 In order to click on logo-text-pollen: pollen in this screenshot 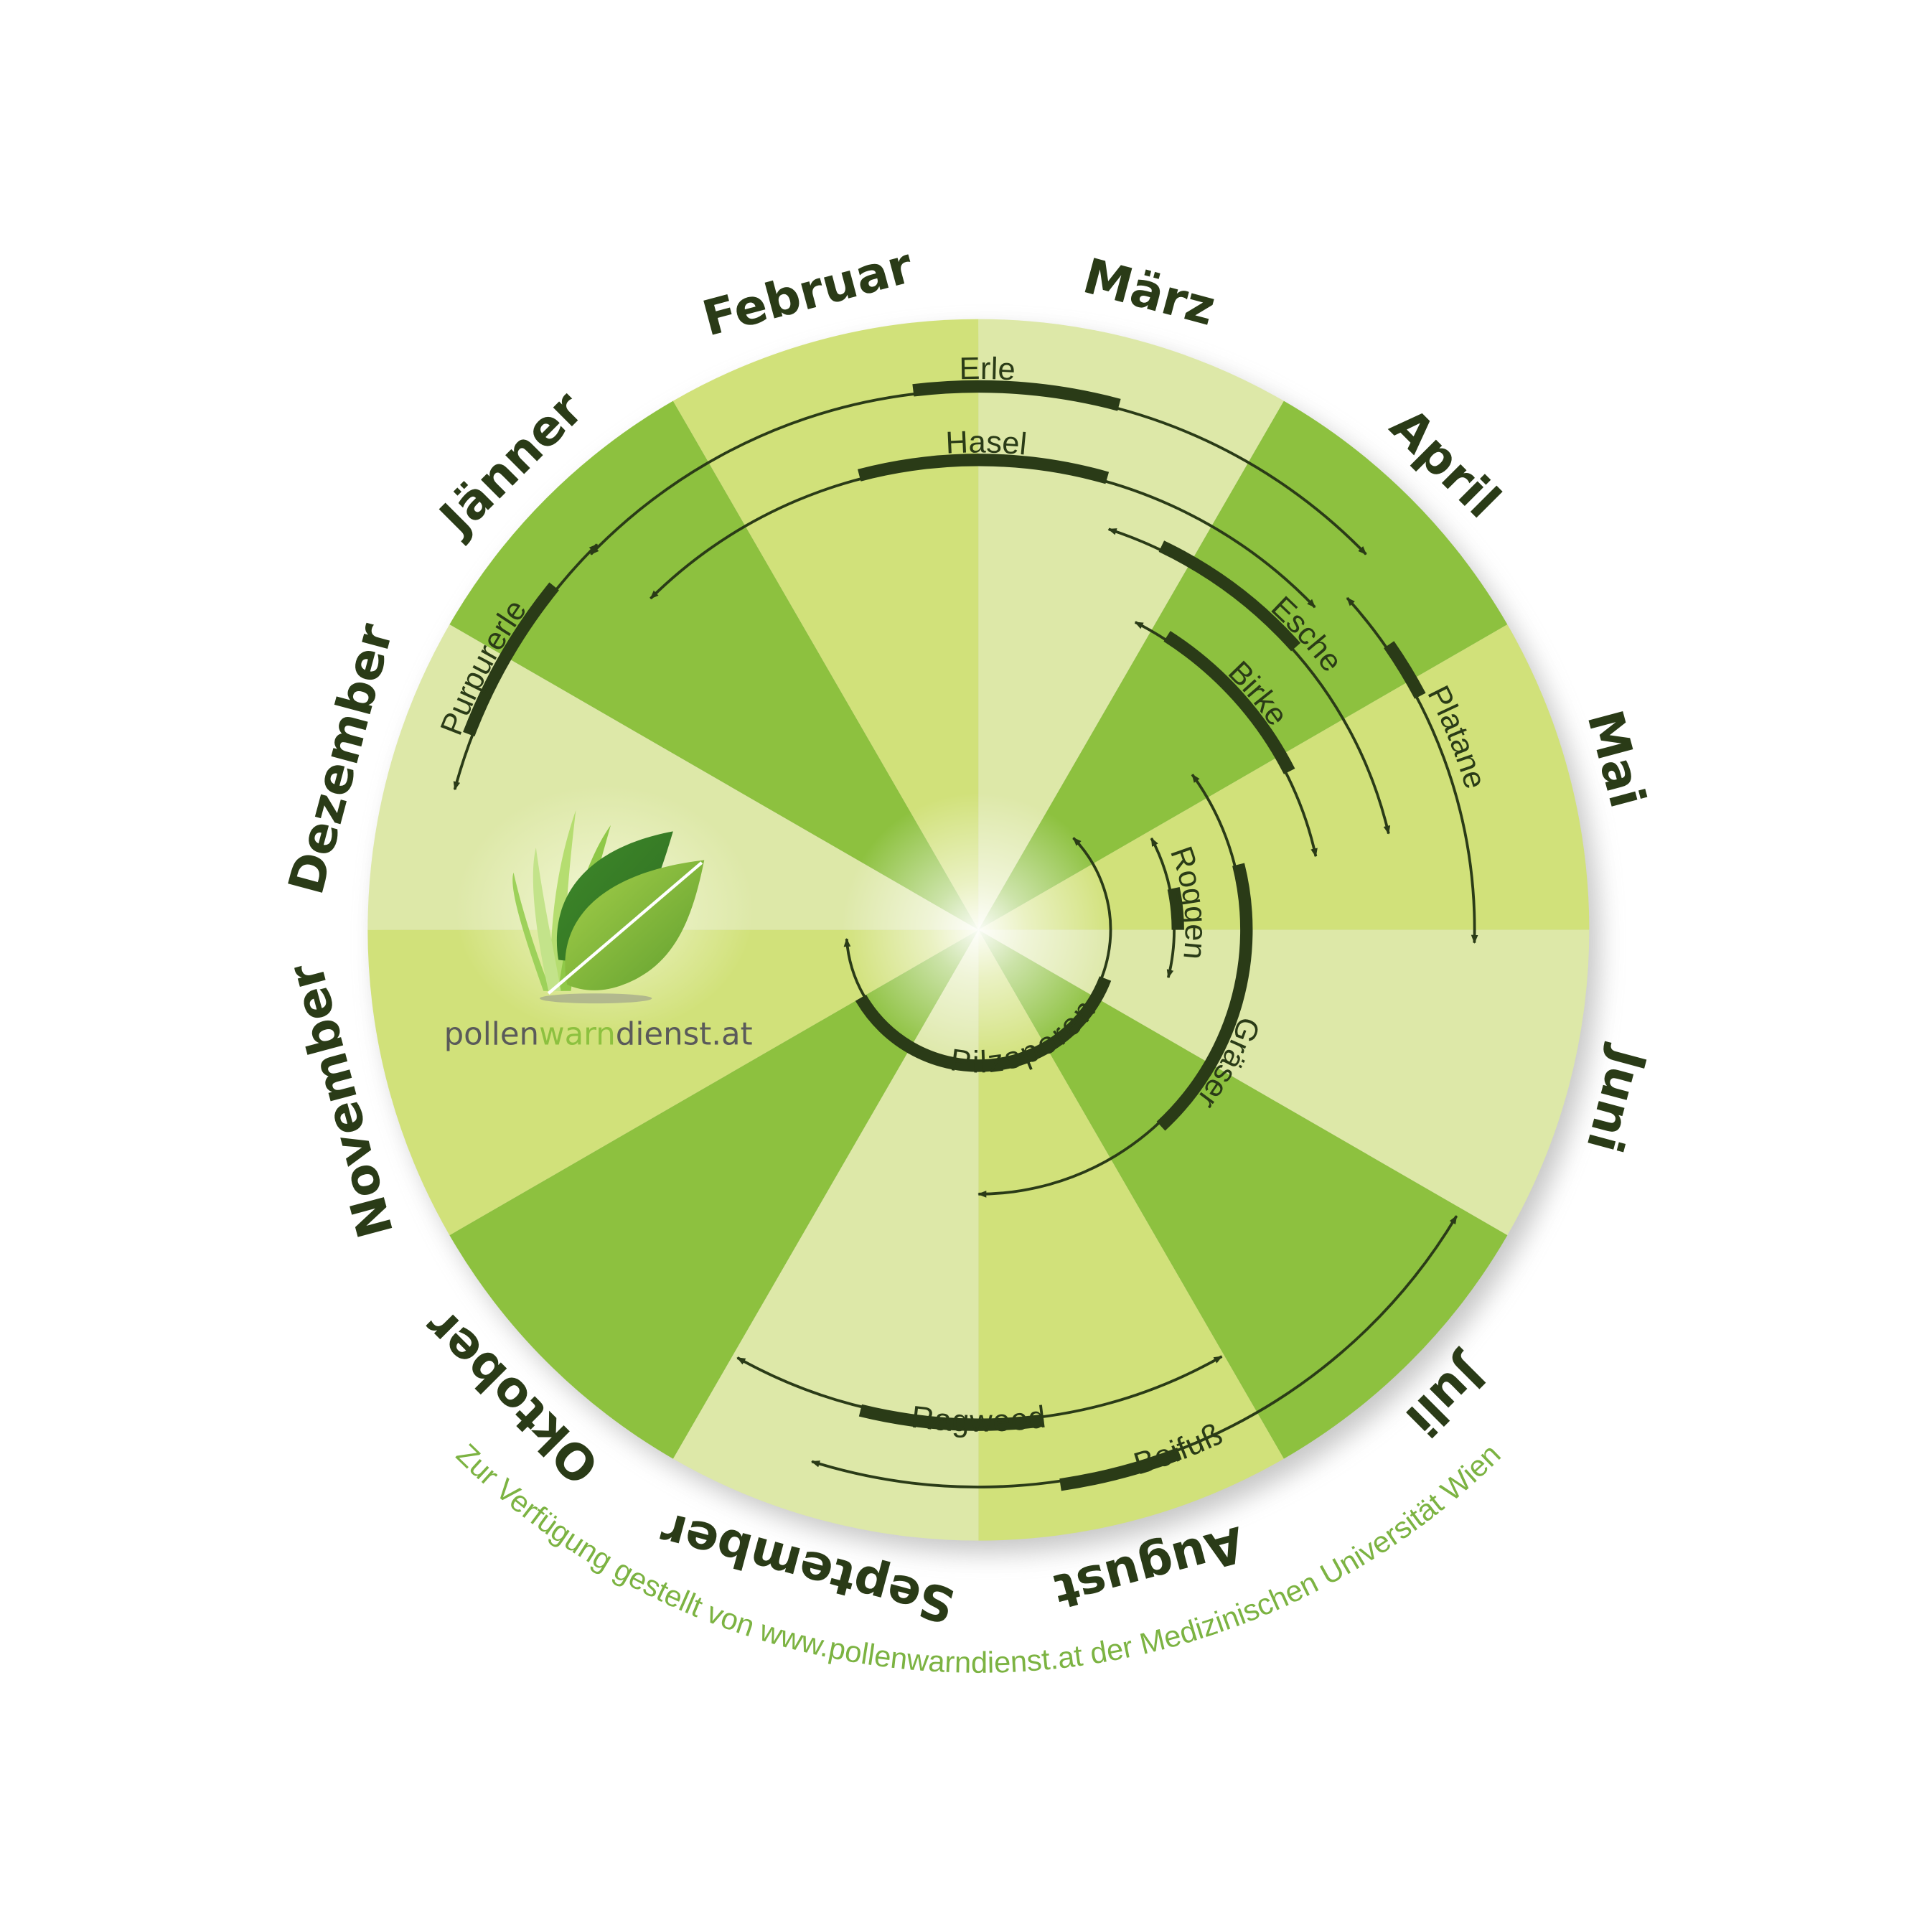, I will do `click(492, 1034)`.